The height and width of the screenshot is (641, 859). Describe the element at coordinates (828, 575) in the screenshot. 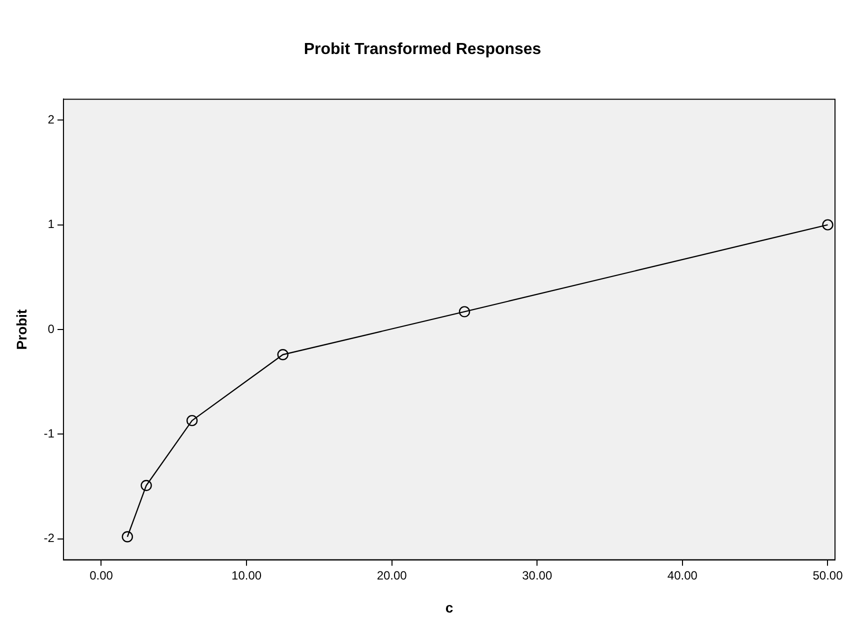

I see `x-tick-label: 50.00` at that location.